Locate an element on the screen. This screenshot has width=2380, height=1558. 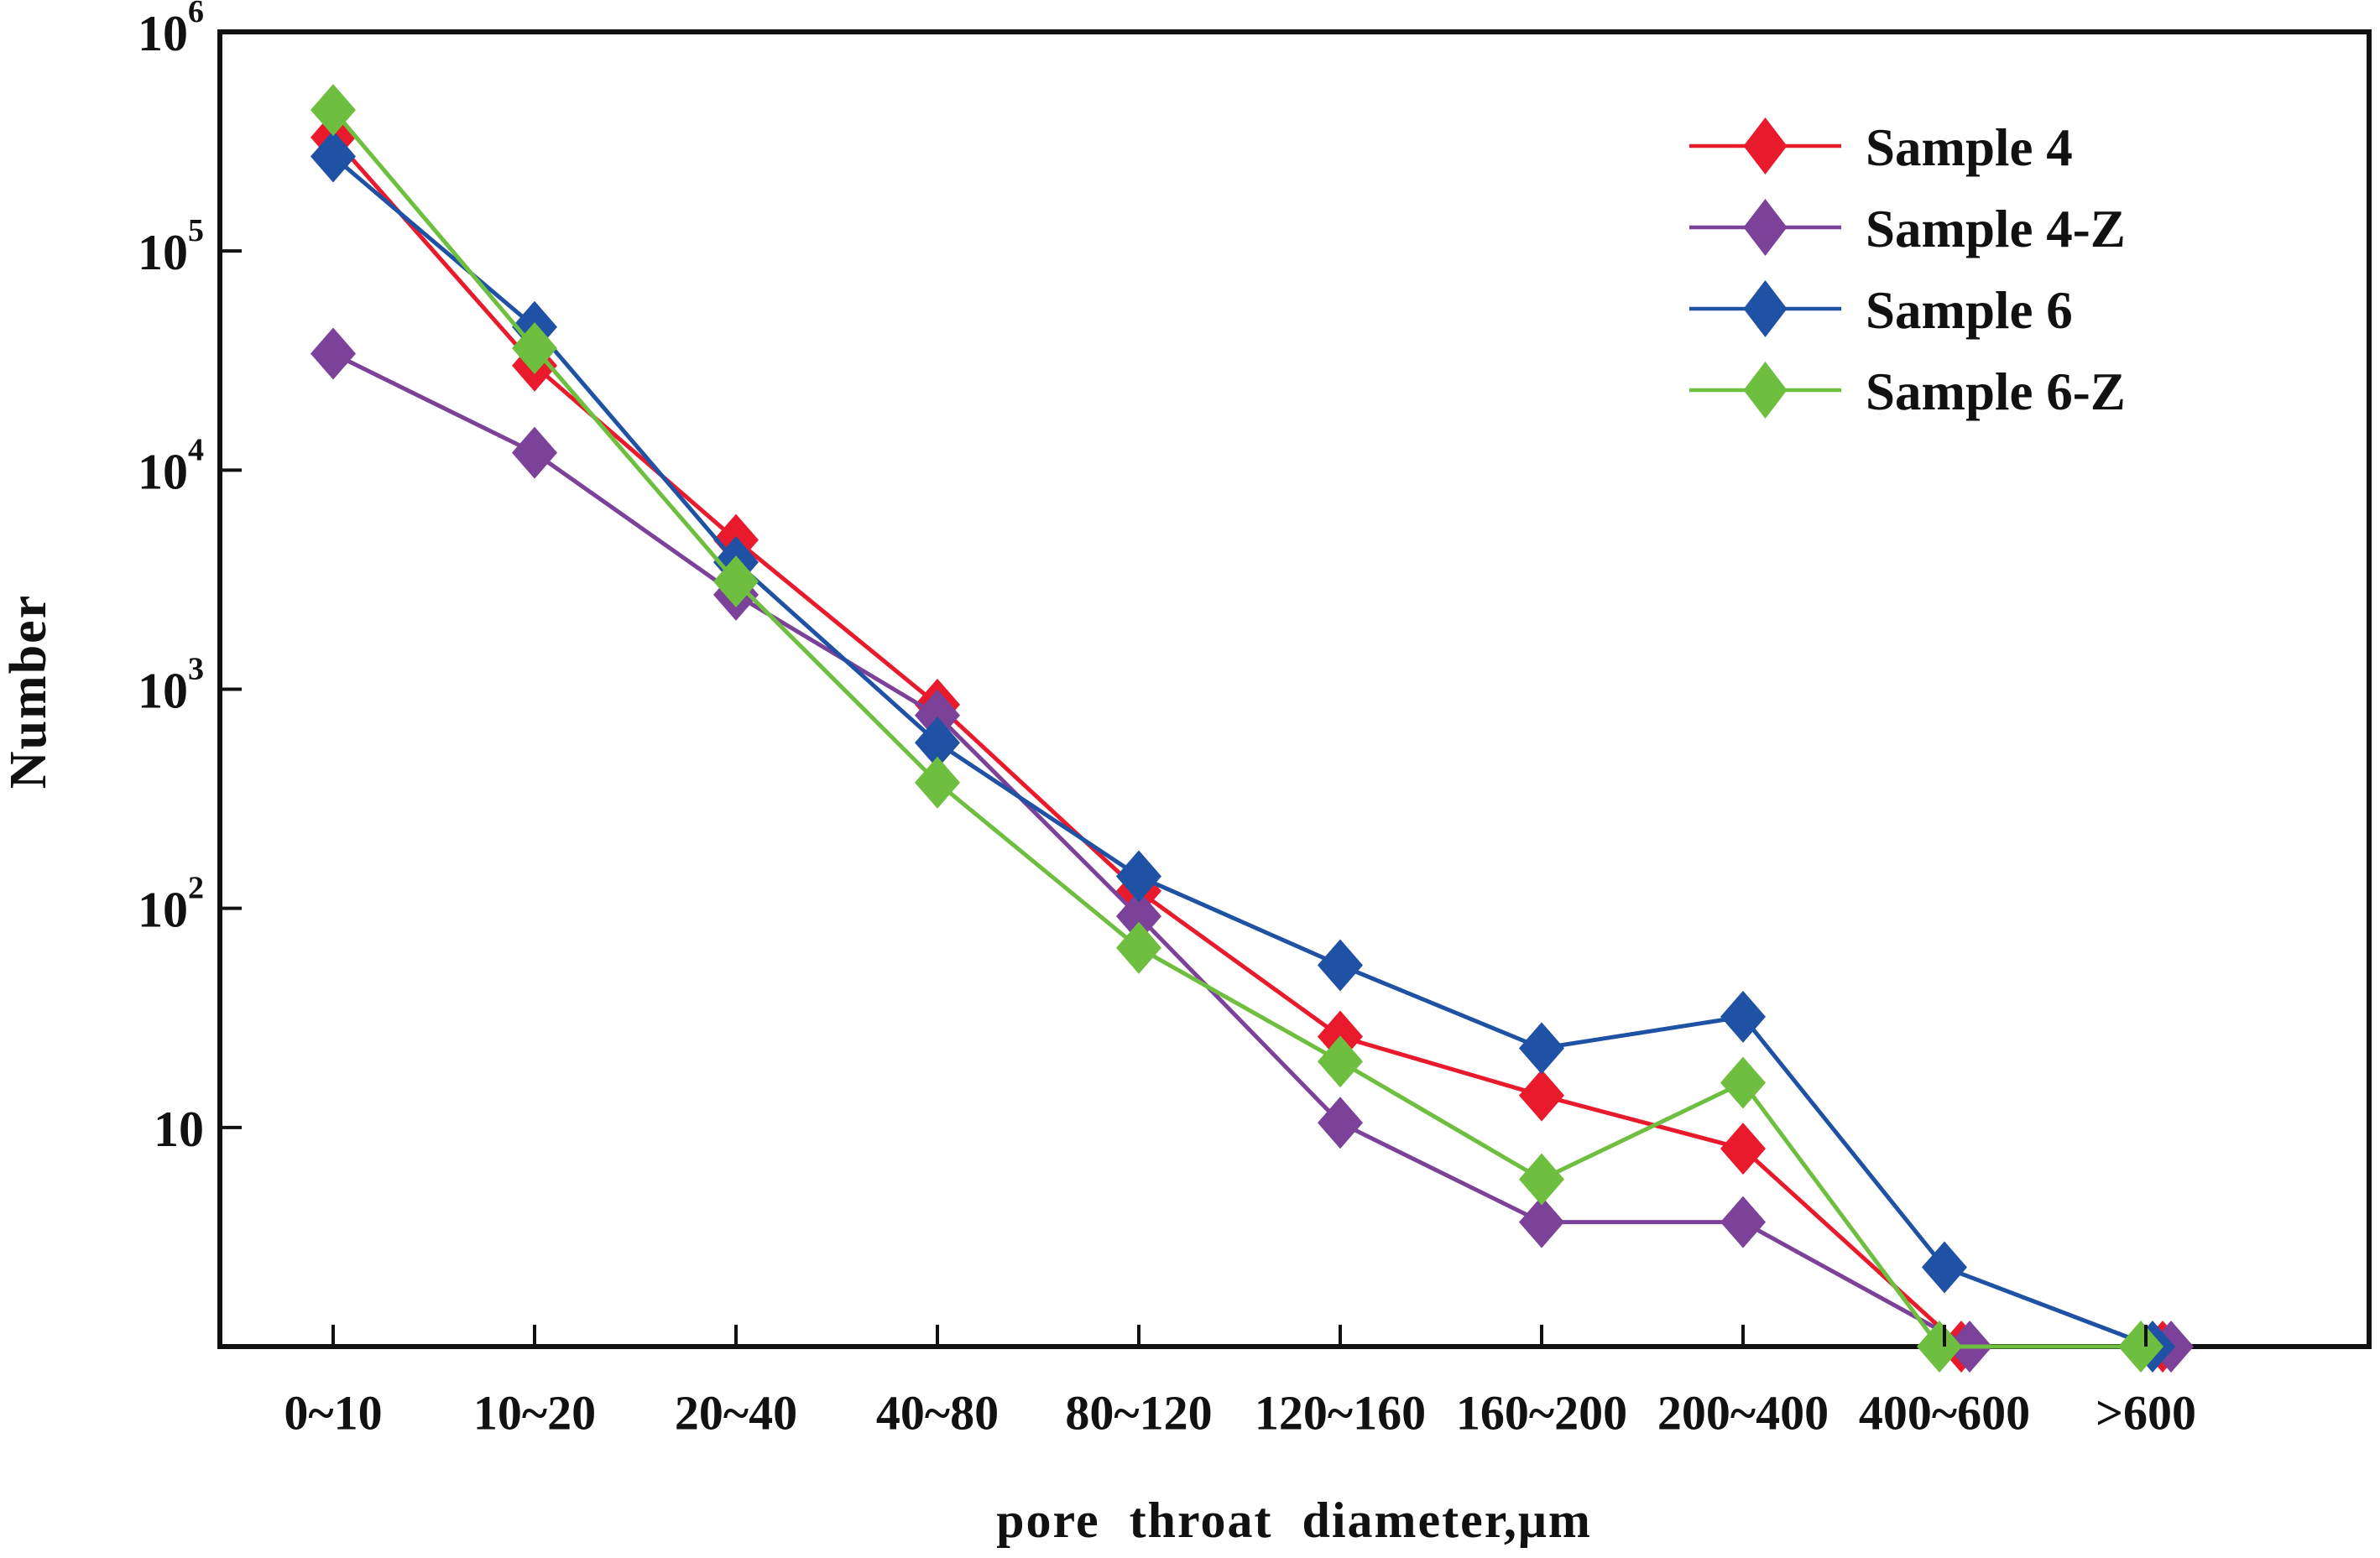
data-point-sample-4-z-200~400 is located at coordinates (1743, 1222).